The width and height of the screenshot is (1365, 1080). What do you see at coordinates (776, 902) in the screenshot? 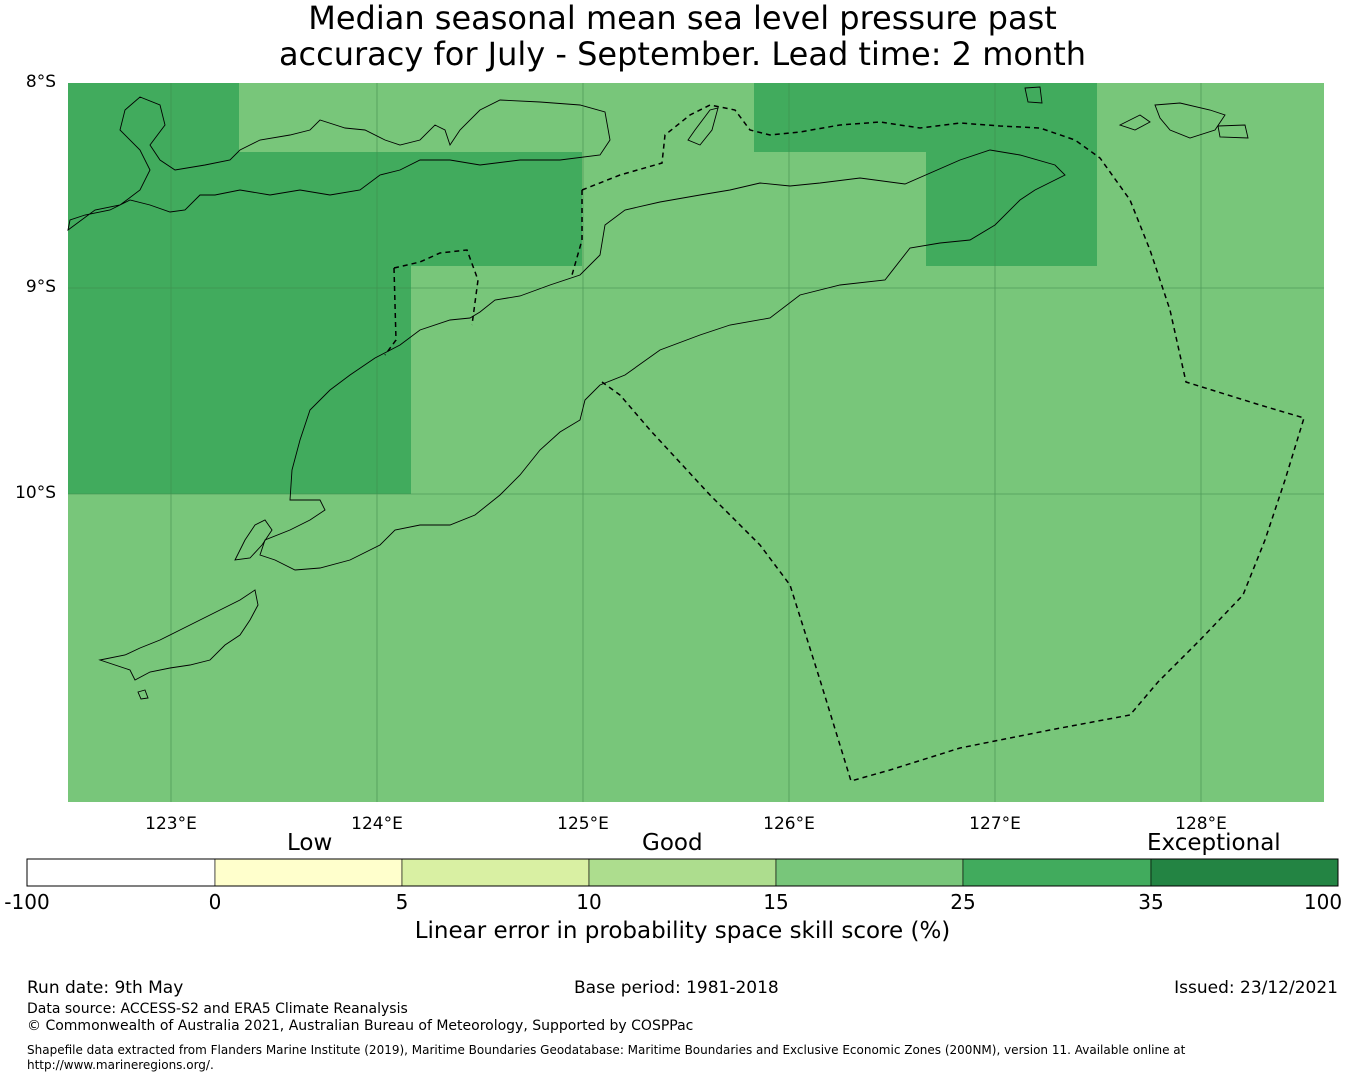
I see `colorbar-tick: 15` at bounding box center [776, 902].